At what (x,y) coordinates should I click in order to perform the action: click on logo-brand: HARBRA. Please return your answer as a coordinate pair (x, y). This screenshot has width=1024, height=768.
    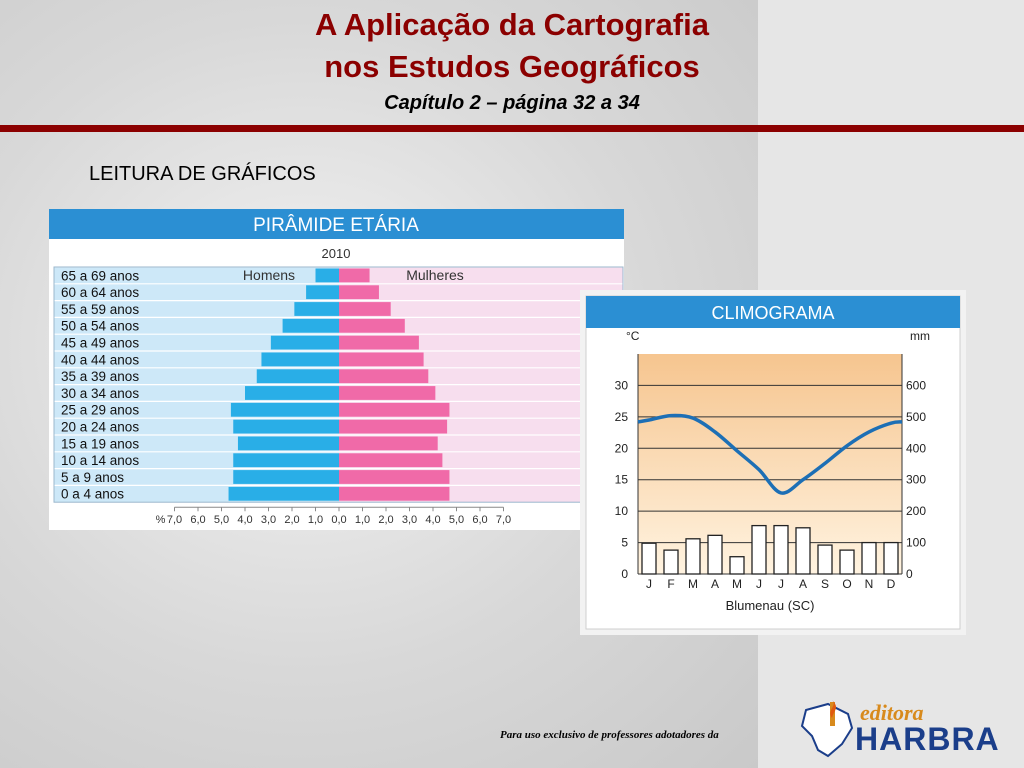
    Looking at the image, I should click on (927, 739).